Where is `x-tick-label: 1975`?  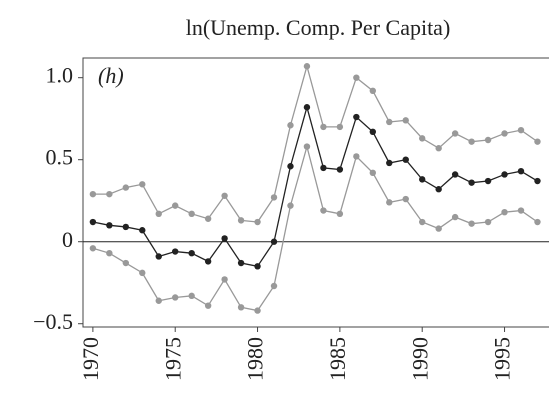 x-tick-label: 1975 is located at coordinates (172, 359).